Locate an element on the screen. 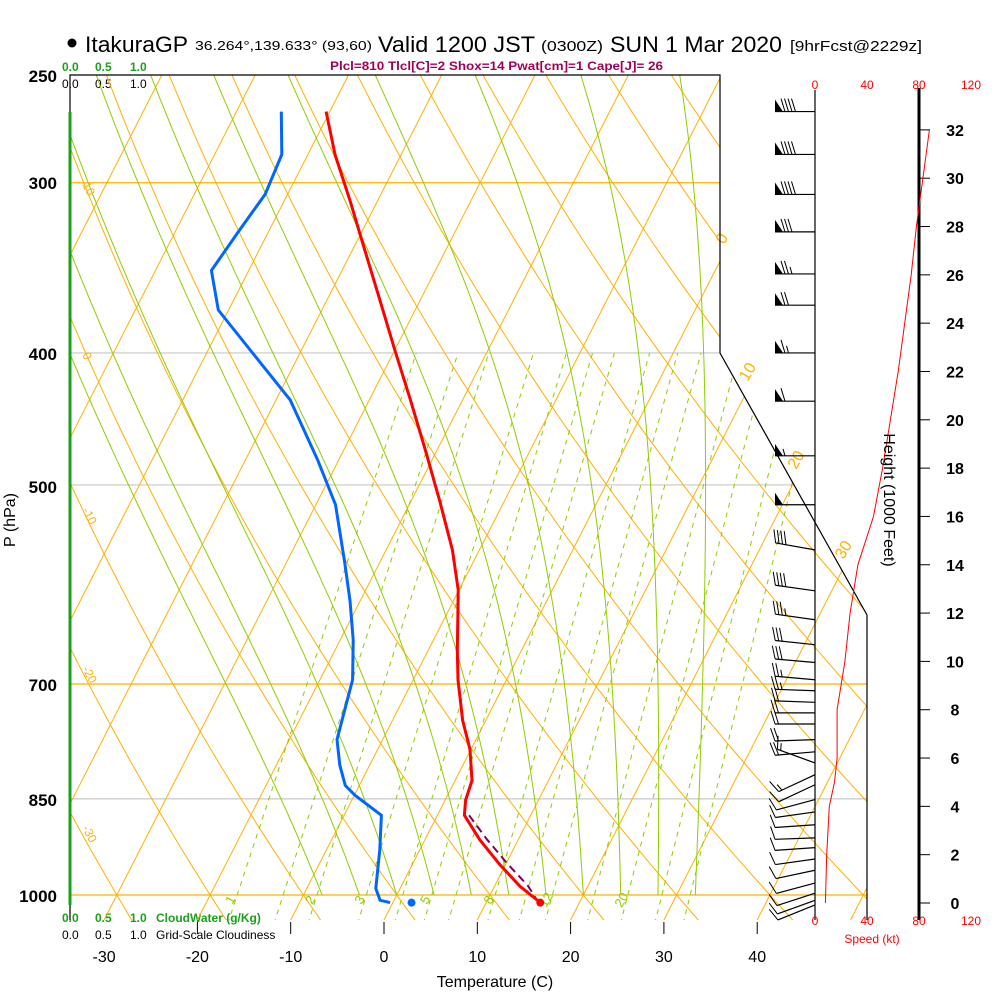 This screenshot has height=1000, width=1000. temperature-tick-label: 10 is located at coordinates (477, 957).